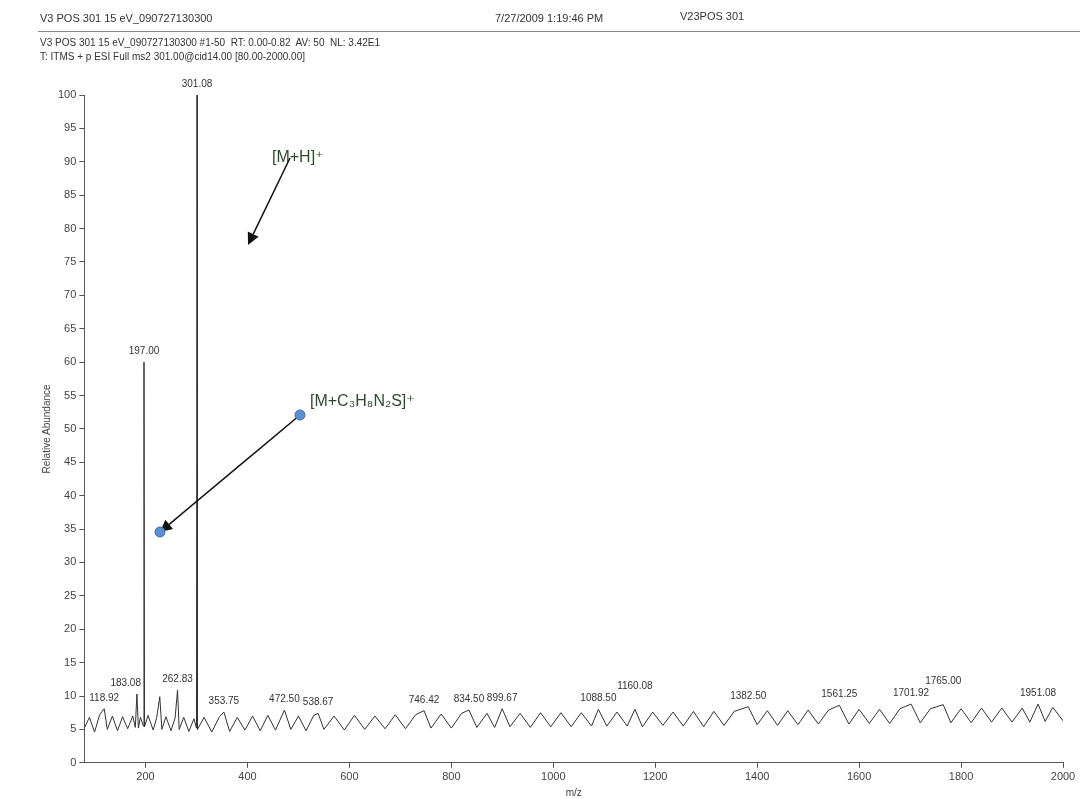 This screenshot has width=1085, height=799. I want to click on text: V23POS 301, so click(712, 16).